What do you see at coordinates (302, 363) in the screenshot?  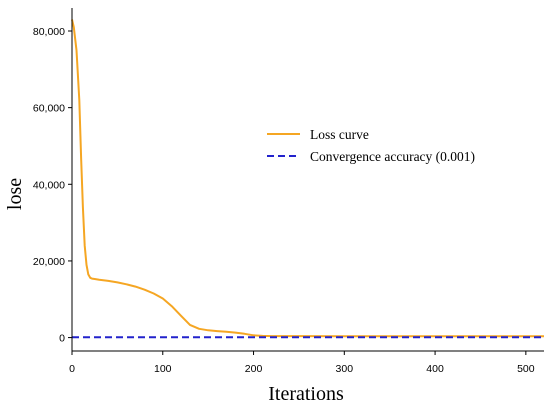 I see `x-ticks: 0 100 200 300 400 500` at bounding box center [302, 363].